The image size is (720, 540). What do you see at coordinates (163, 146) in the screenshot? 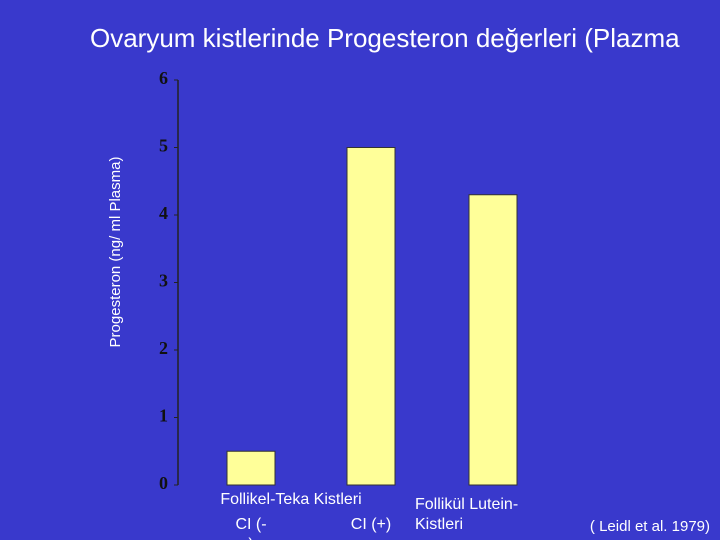
I see `y-tick-label: 5` at bounding box center [163, 146].